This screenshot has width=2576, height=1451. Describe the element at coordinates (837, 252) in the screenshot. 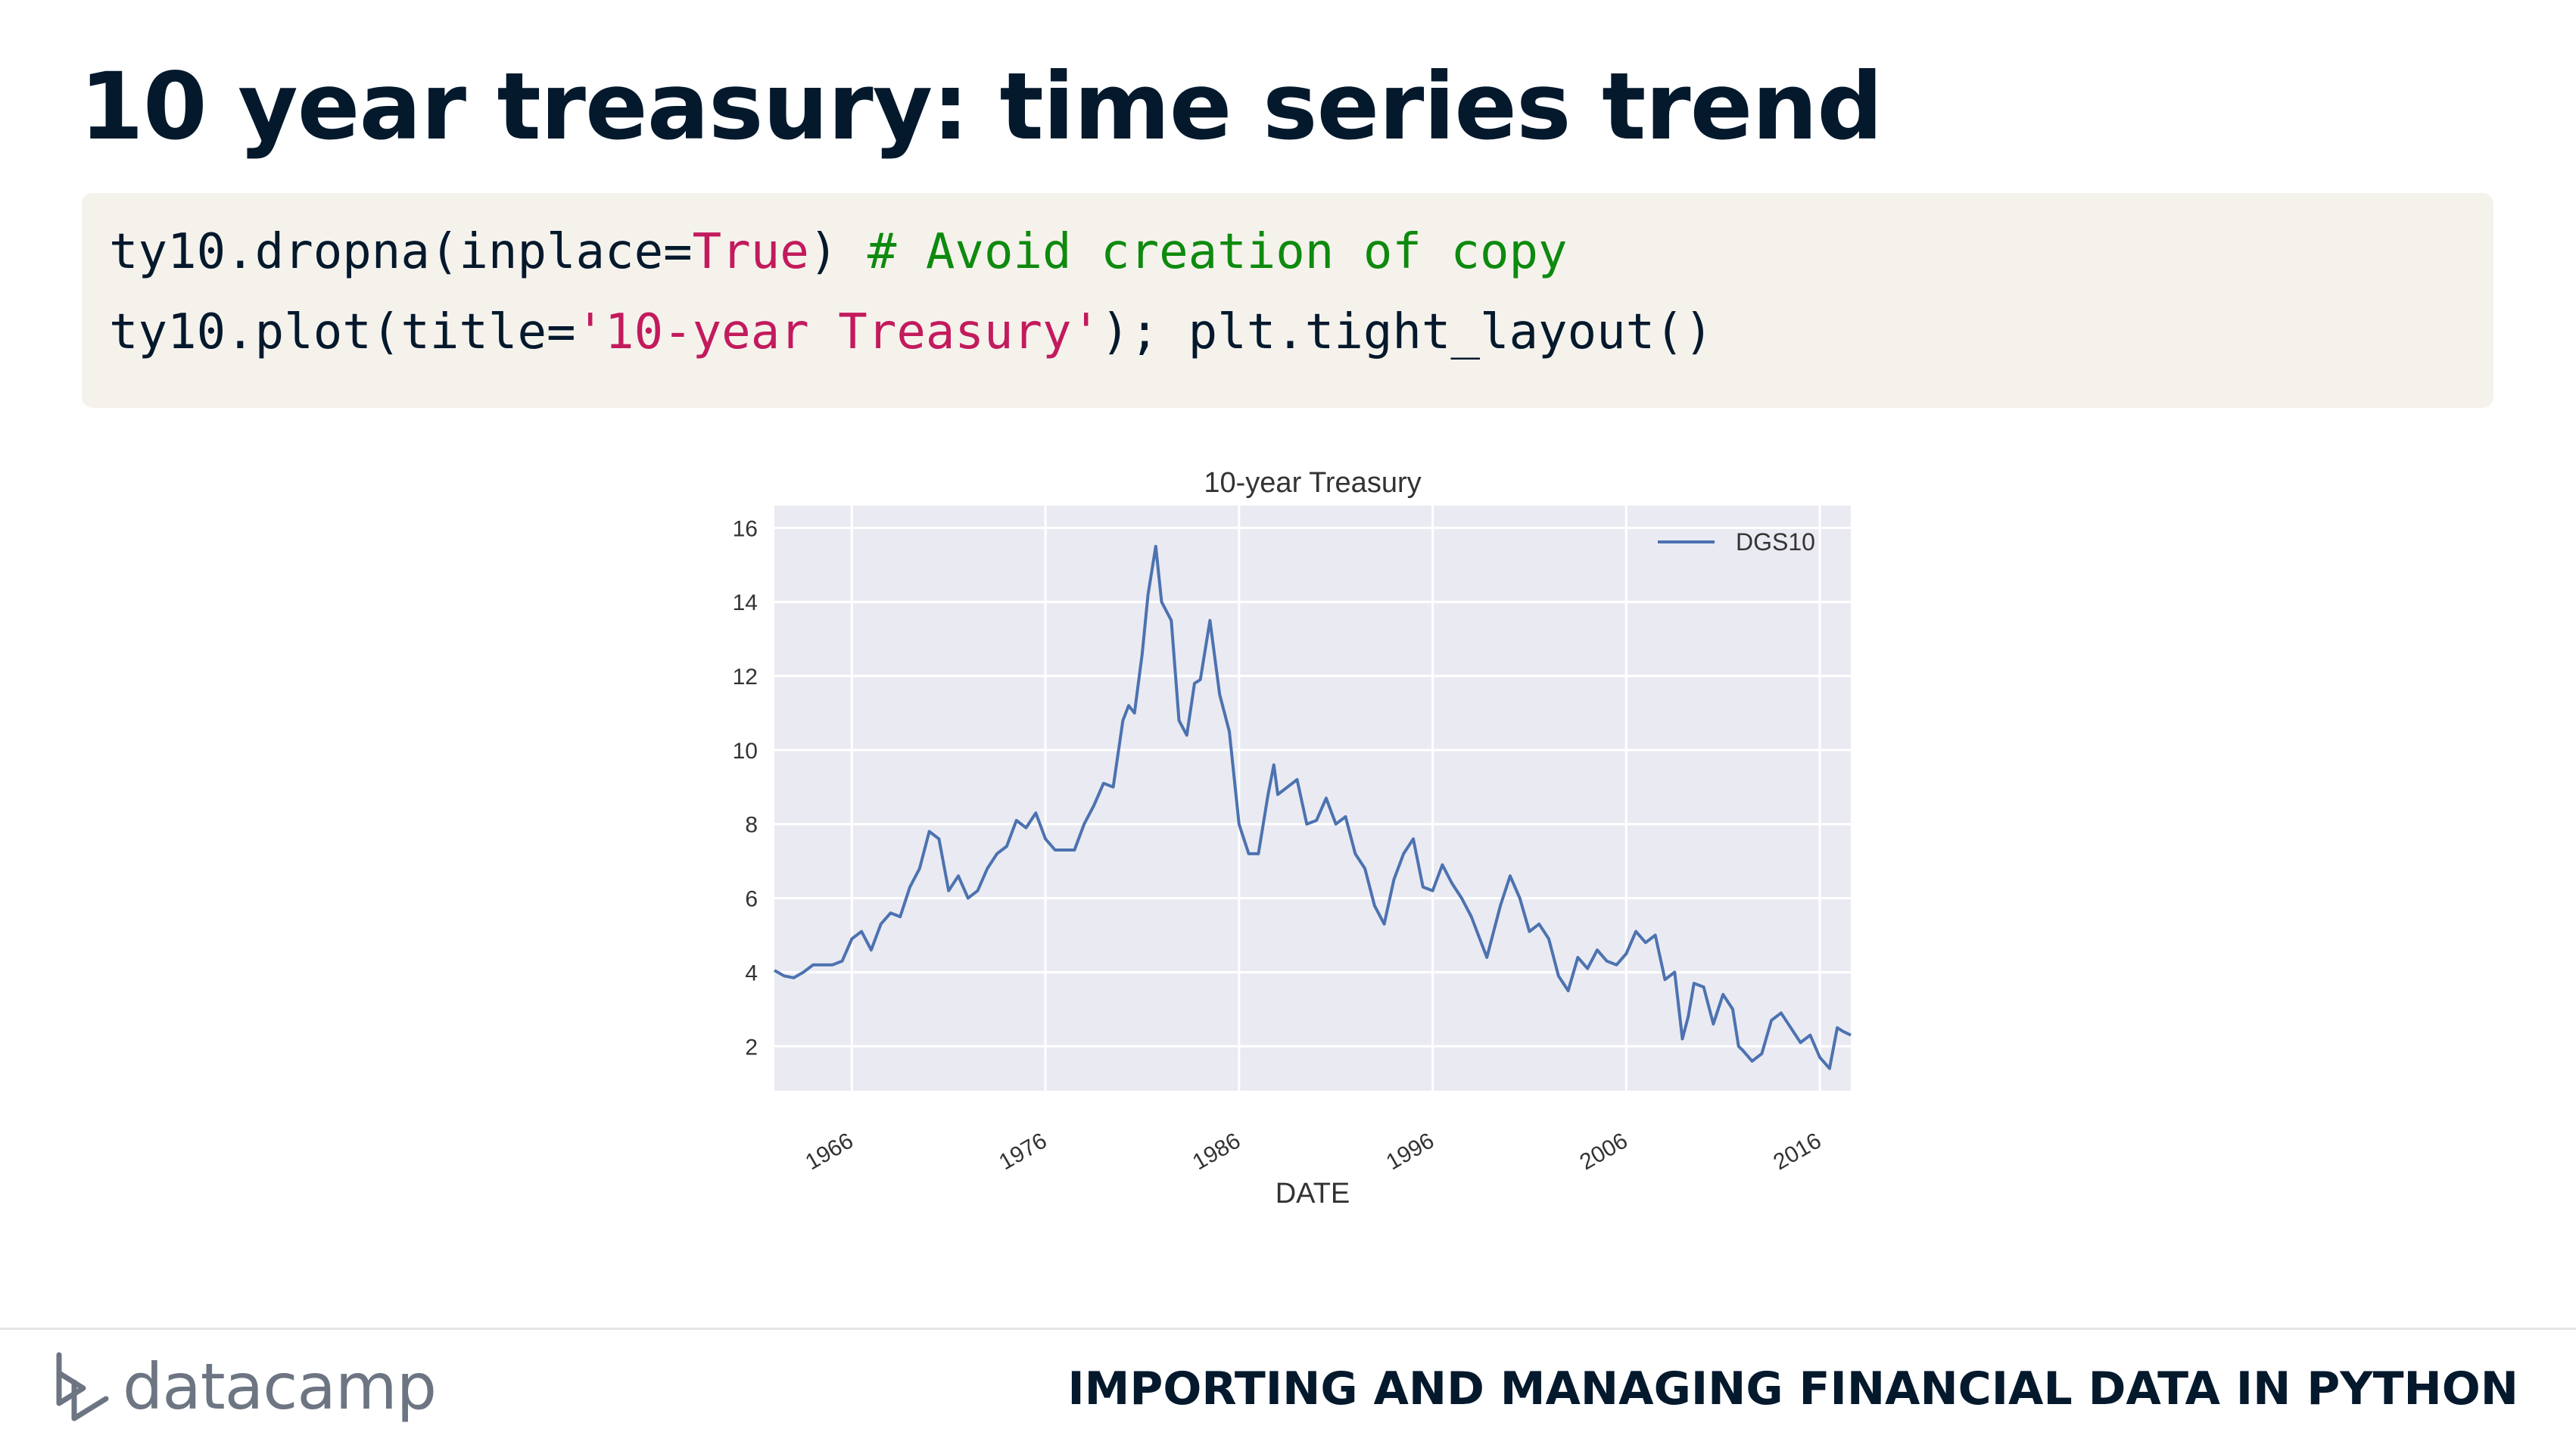

I see `code-text: )` at that location.